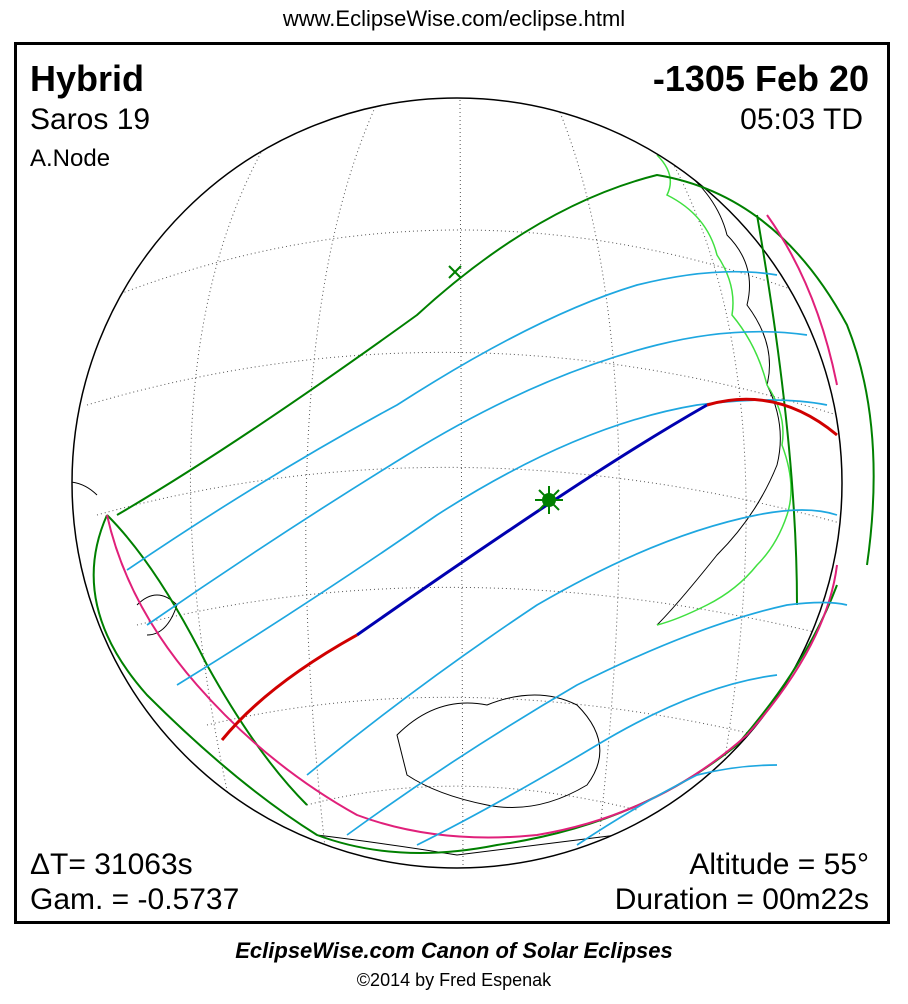 The height and width of the screenshot is (1004, 908). What do you see at coordinates (454, 980) in the screenshot?
I see `footer-copyright: ©2014 by Fred Espenak` at bounding box center [454, 980].